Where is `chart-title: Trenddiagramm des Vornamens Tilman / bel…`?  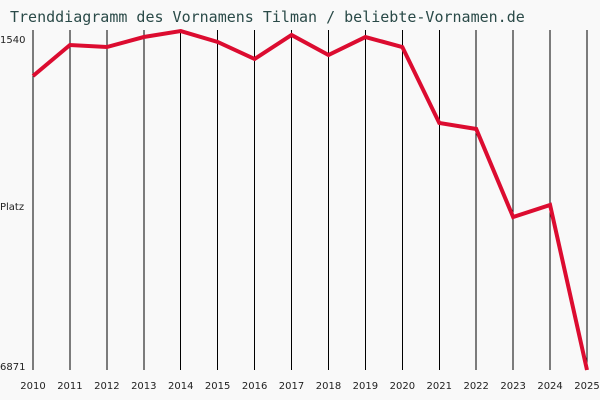 chart-title: Trenddiagramm des Vornamens Tilman / bel… is located at coordinates (267, 17).